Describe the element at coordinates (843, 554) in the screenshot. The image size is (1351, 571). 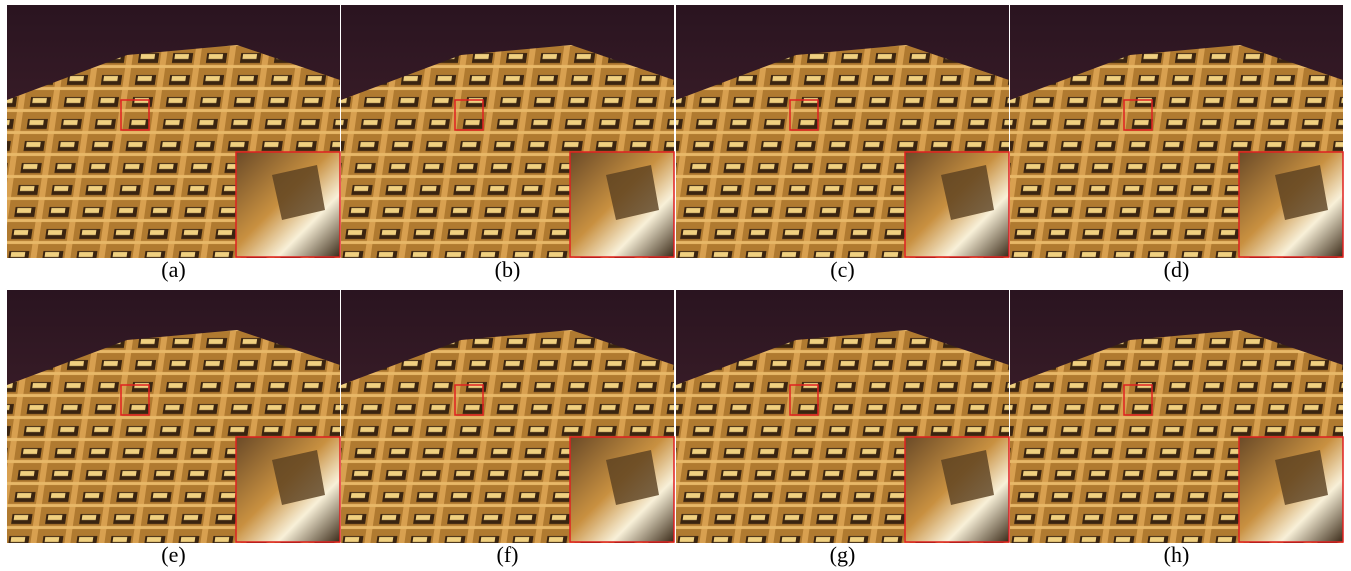
I see `panel-label: (g)` at that location.